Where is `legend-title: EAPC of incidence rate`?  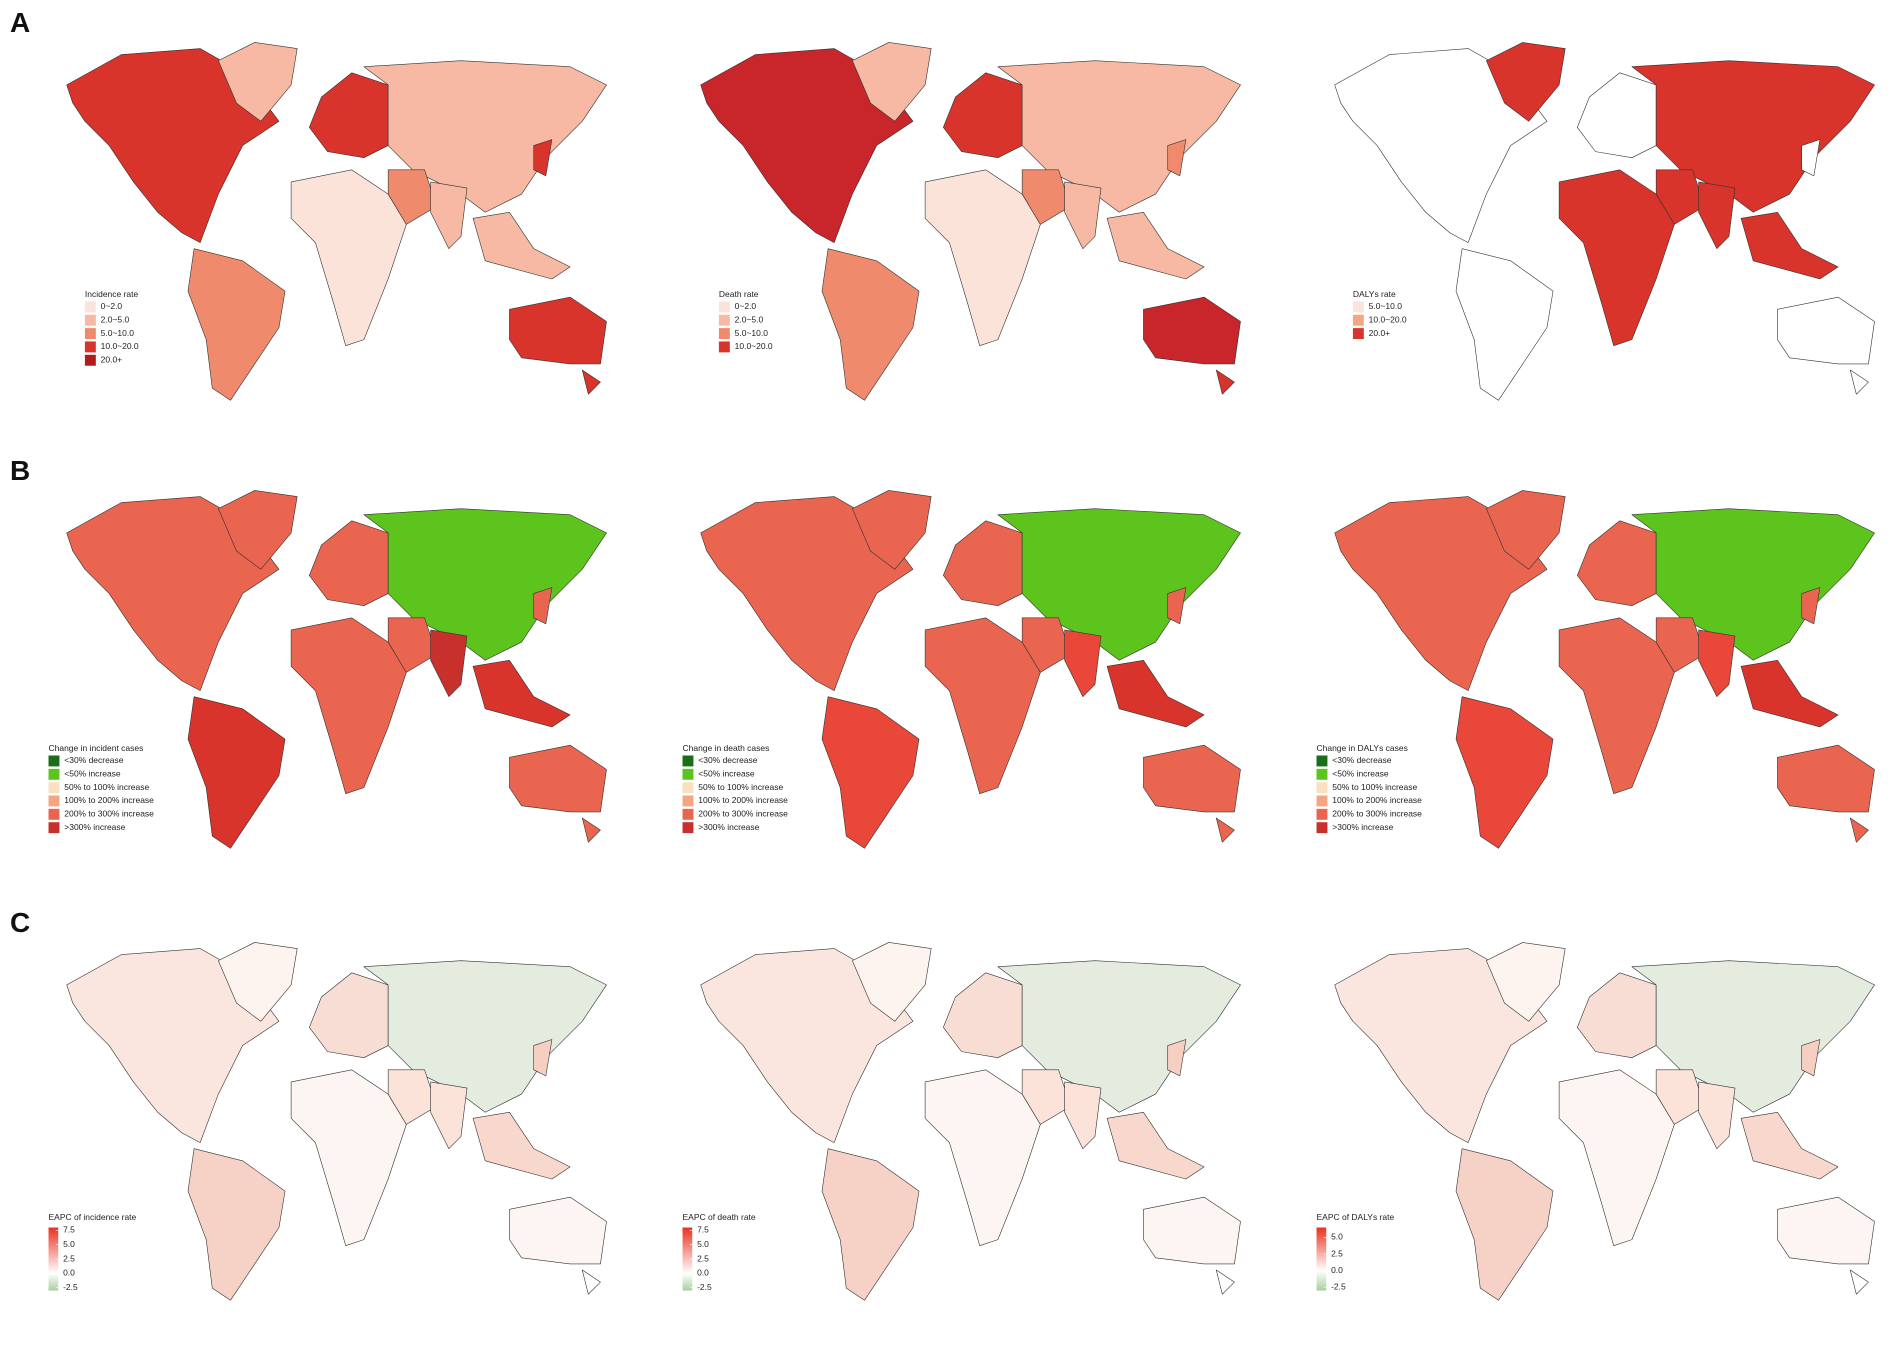 legend-title: EAPC of incidence rate is located at coordinates (93, 1217).